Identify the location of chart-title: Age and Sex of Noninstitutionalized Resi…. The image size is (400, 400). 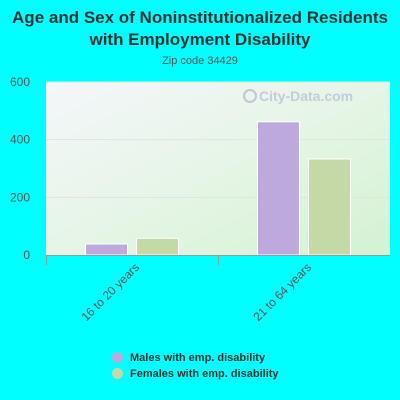
(200, 28).